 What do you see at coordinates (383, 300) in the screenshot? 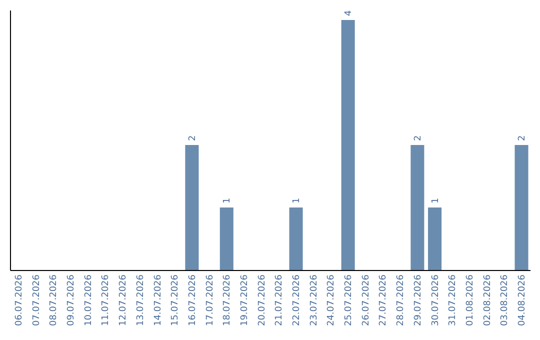
I see `x-tick-label: 27.07.2026` at bounding box center [383, 300].